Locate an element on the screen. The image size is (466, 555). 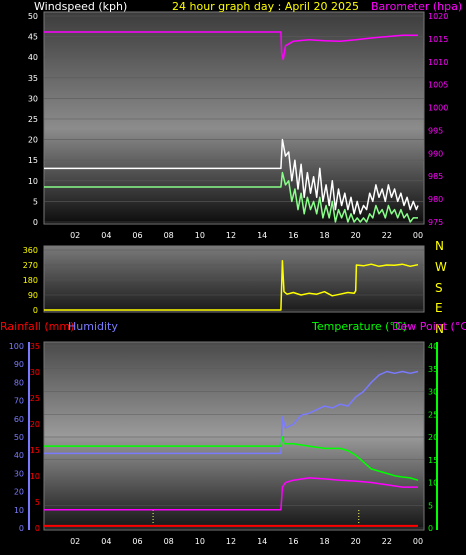
panel1-x-tick-label: 18 is located at coordinates (324, 235).